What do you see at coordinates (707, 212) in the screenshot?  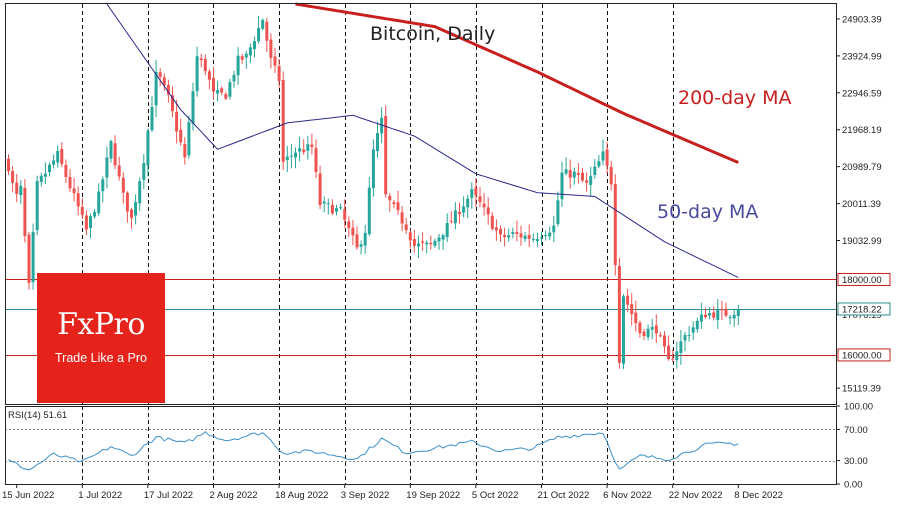 I see `ma50-label: 50-day MA` at bounding box center [707, 212].